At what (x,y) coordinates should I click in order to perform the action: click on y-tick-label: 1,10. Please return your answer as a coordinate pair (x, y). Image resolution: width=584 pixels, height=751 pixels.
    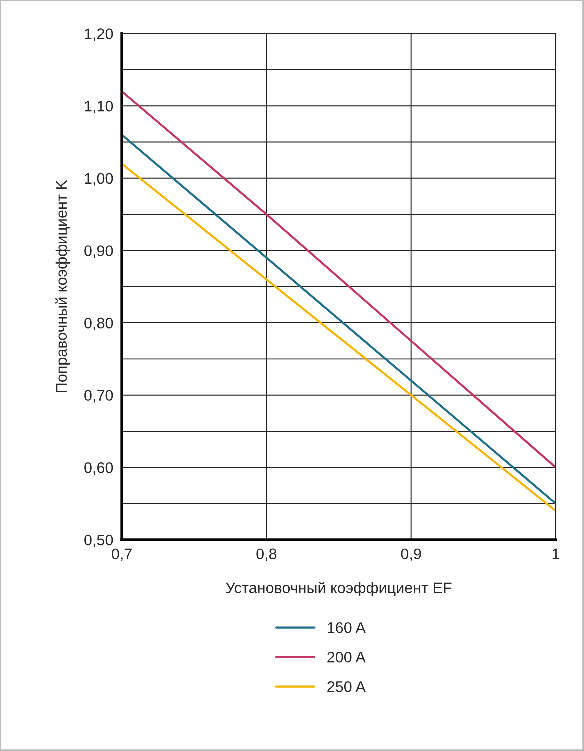
    Looking at the image, I should click on (99, 107).